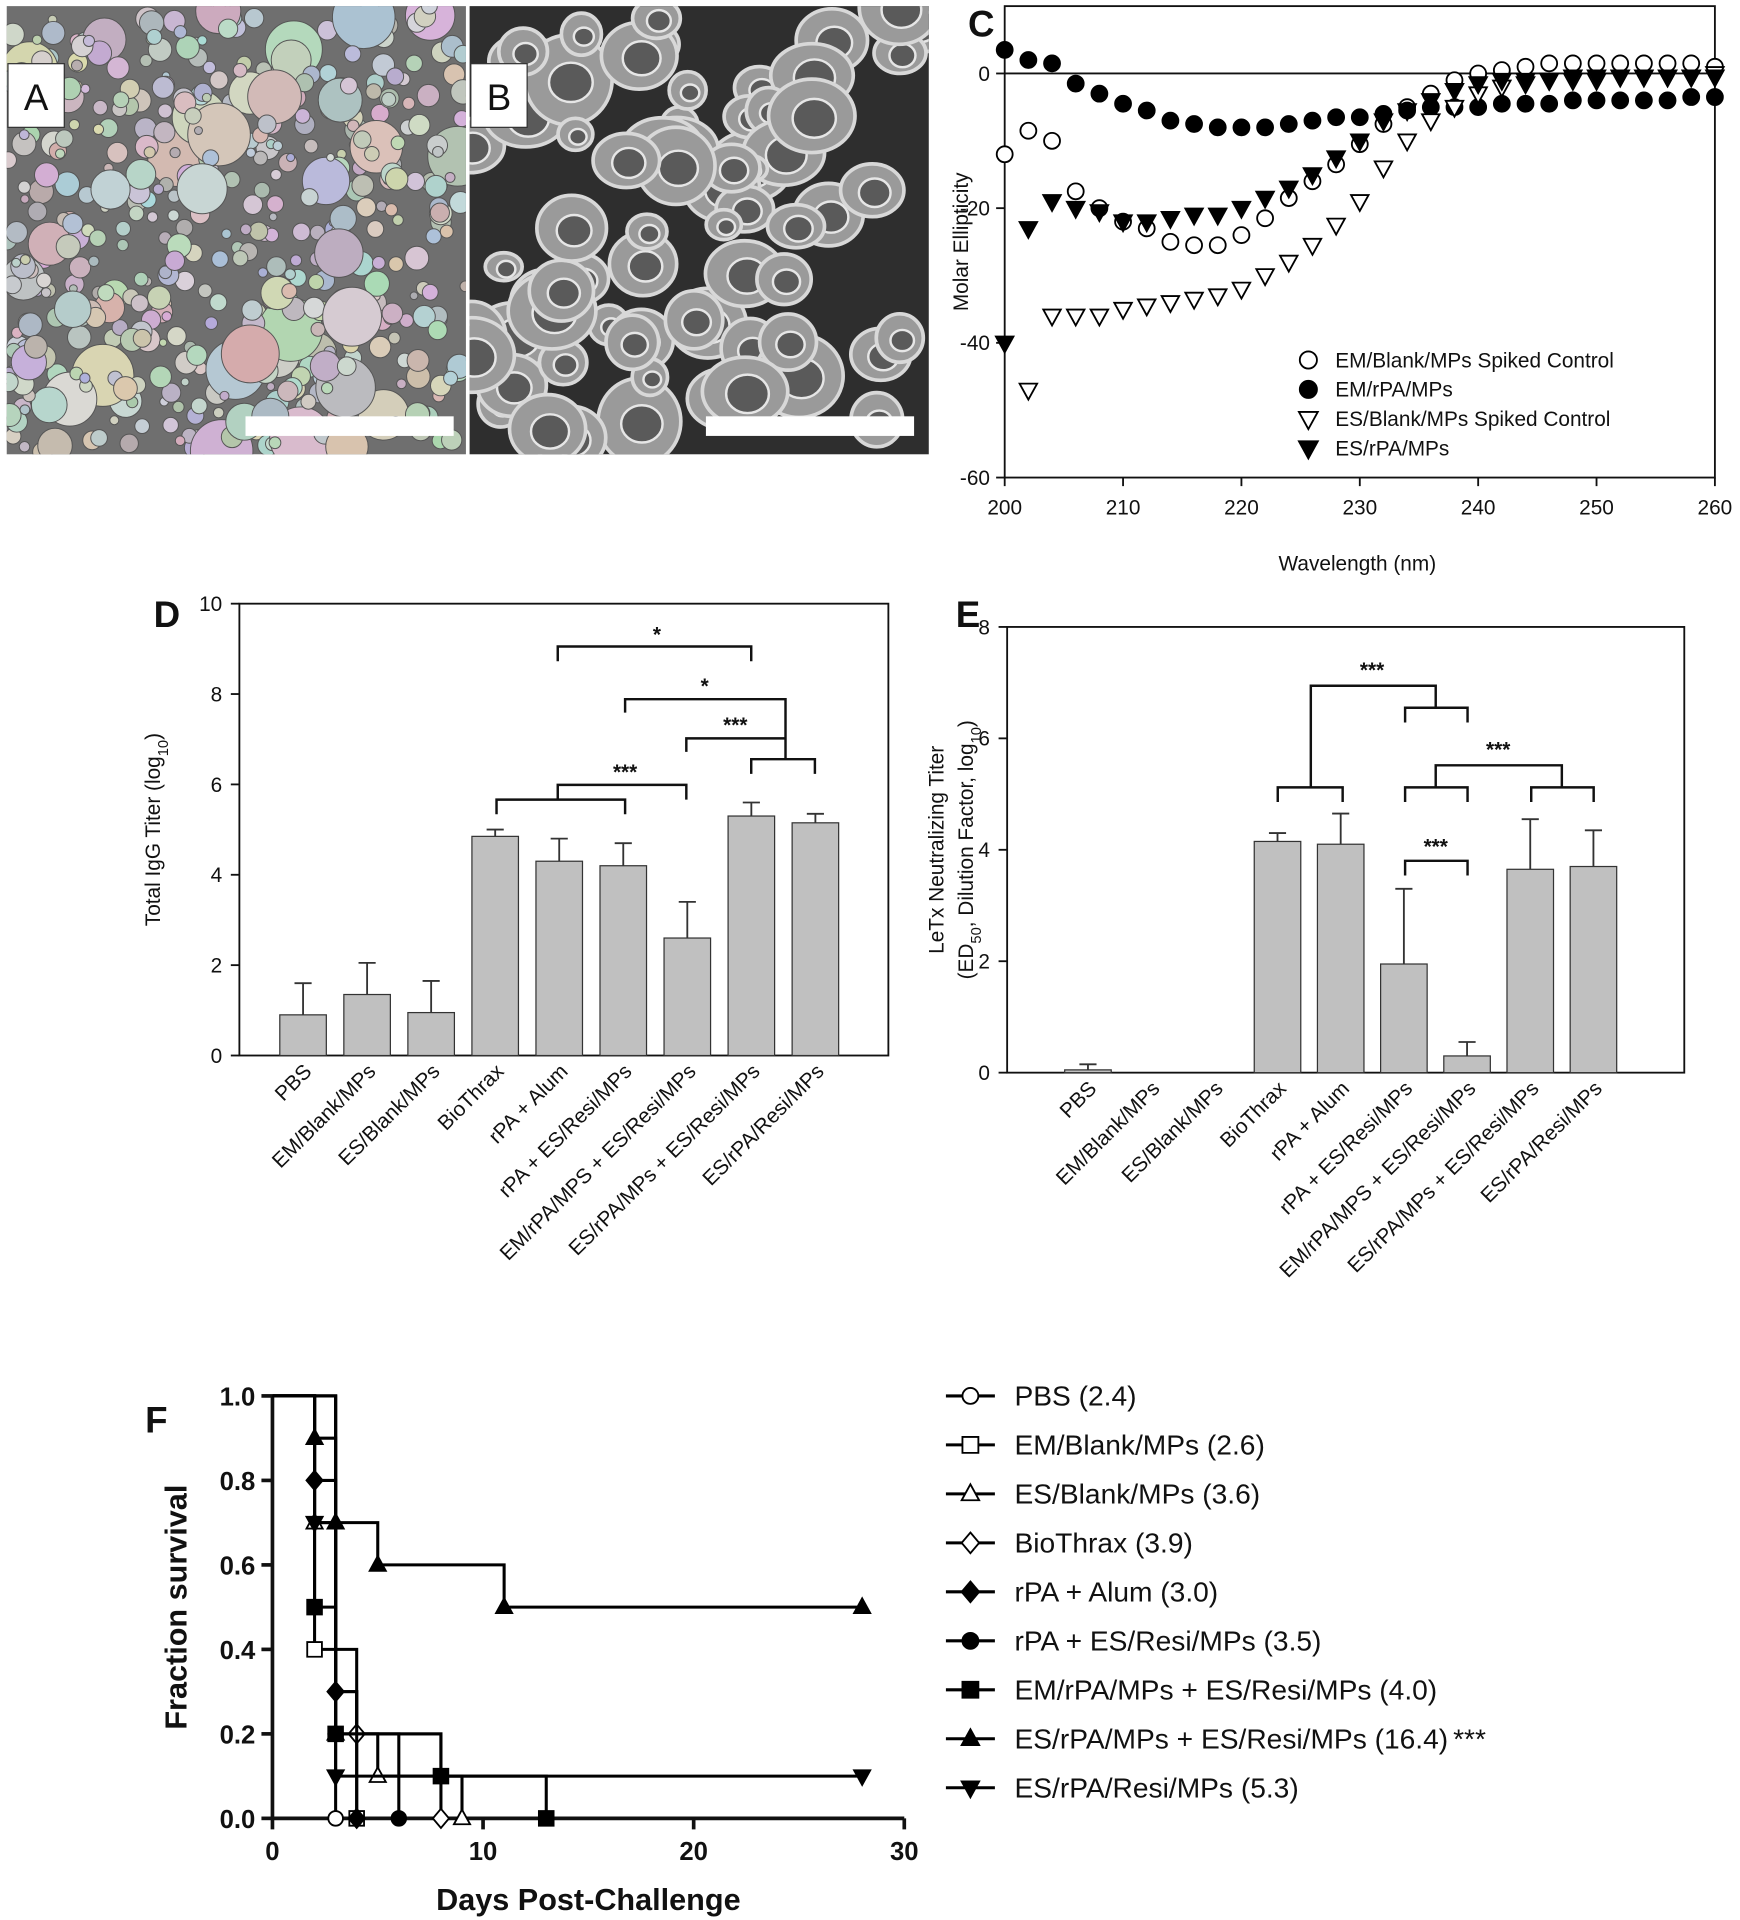  I want to click on x-tick-label: 200, so click(1004, 507).